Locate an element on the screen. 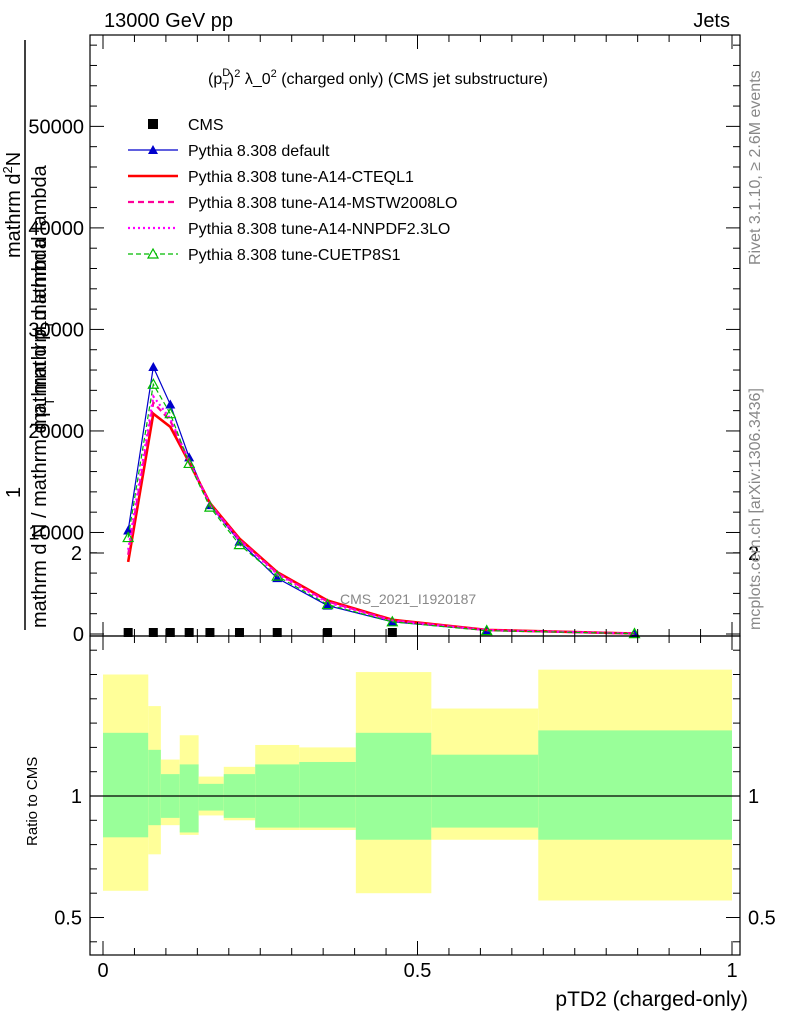 Image resolution: width=786 pixels, height=1024 pixels. legend-entry: Pythia 8.308 tune-CUETP8S1 is located at coordinates (264, 255).